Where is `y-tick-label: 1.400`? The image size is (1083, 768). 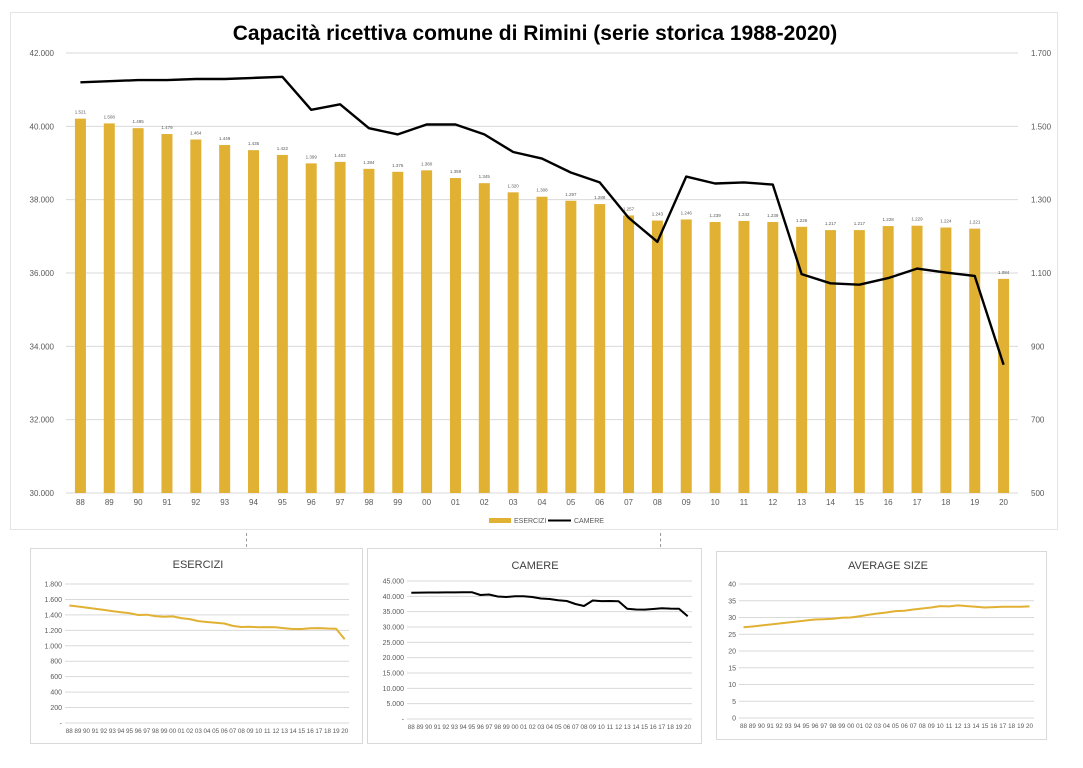
y-tick-label: 1.400 is located at coordinates (53, 615).